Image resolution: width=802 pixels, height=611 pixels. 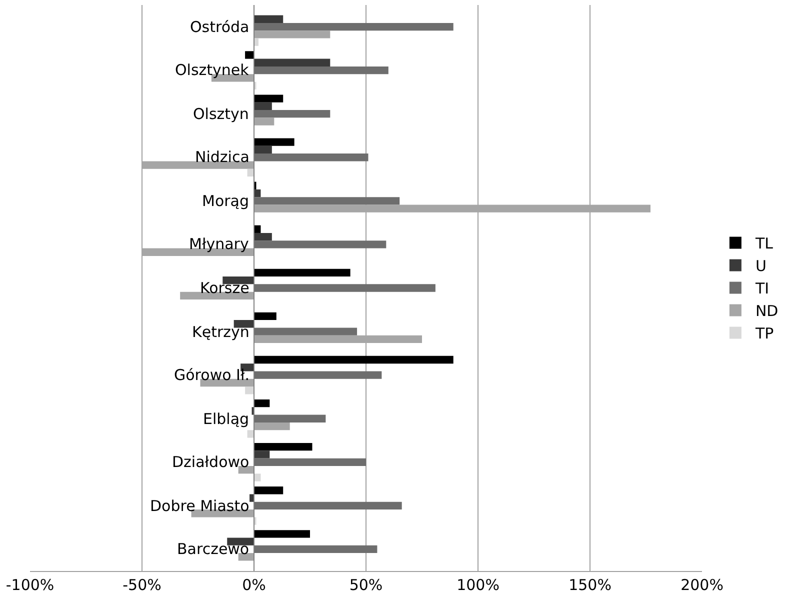 I want to click on legend-label: TP, so click(x=764, y=333).